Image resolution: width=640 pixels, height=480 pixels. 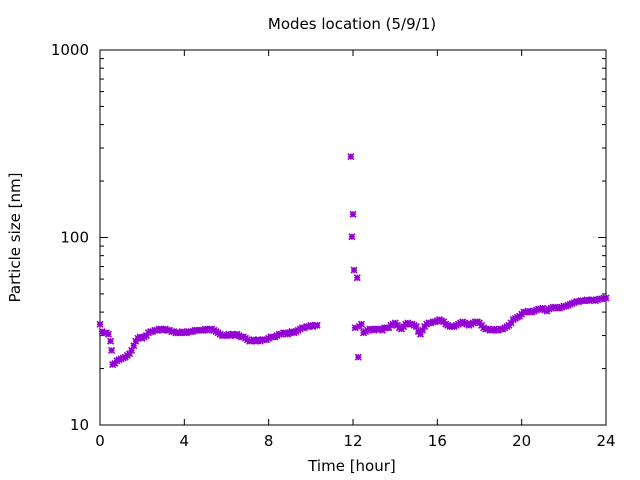 I want to click on x-tick-label: 12, so click(x=352, y=441).